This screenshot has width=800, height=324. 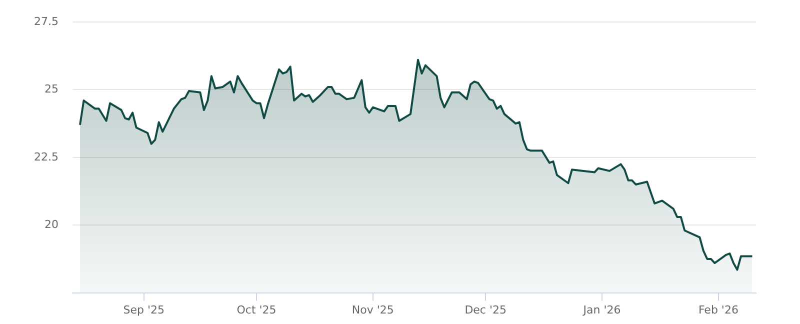 I want to click on x-tick-label: Jan '26, so click(x=601, y=309).